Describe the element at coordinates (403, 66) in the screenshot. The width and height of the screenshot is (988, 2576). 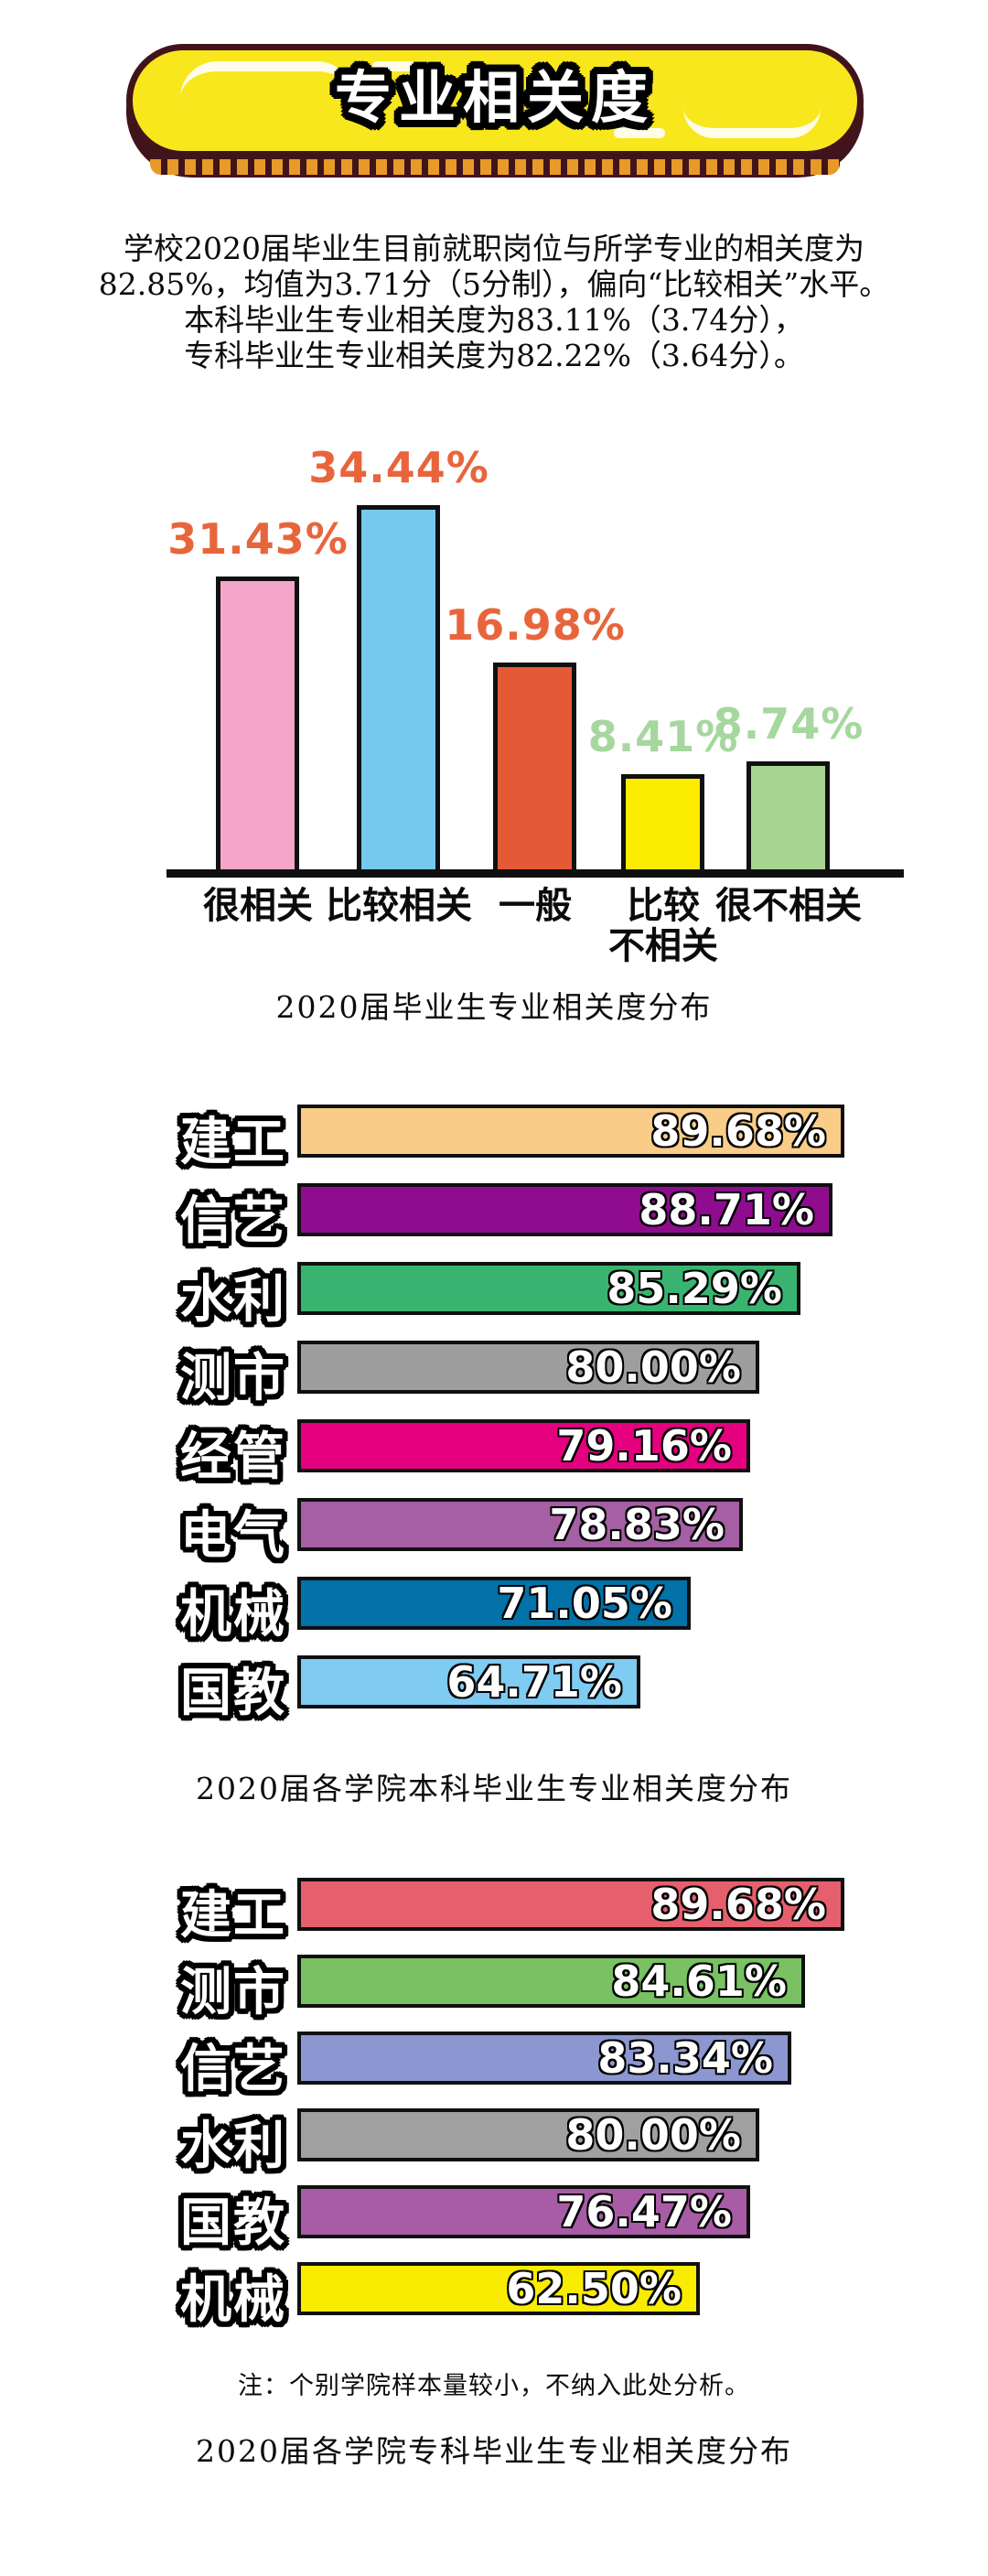
I see `banner-highlight-dash-top-left` at that location.